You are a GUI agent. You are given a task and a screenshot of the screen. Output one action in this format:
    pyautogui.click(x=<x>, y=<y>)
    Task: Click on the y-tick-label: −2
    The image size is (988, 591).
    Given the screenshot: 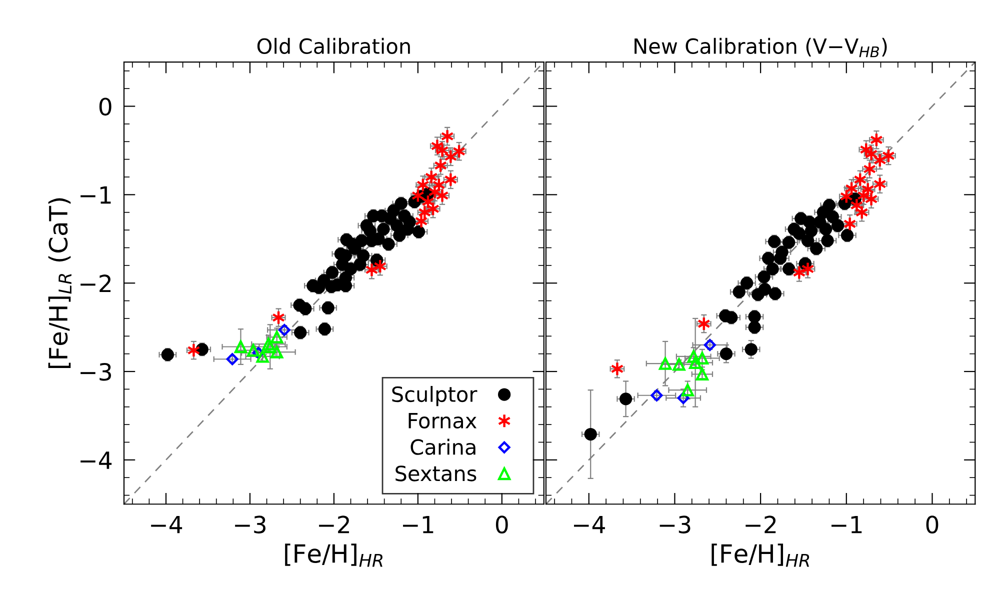 What is the action you would take?
    pyautogui.click(x=95, y=283)
    